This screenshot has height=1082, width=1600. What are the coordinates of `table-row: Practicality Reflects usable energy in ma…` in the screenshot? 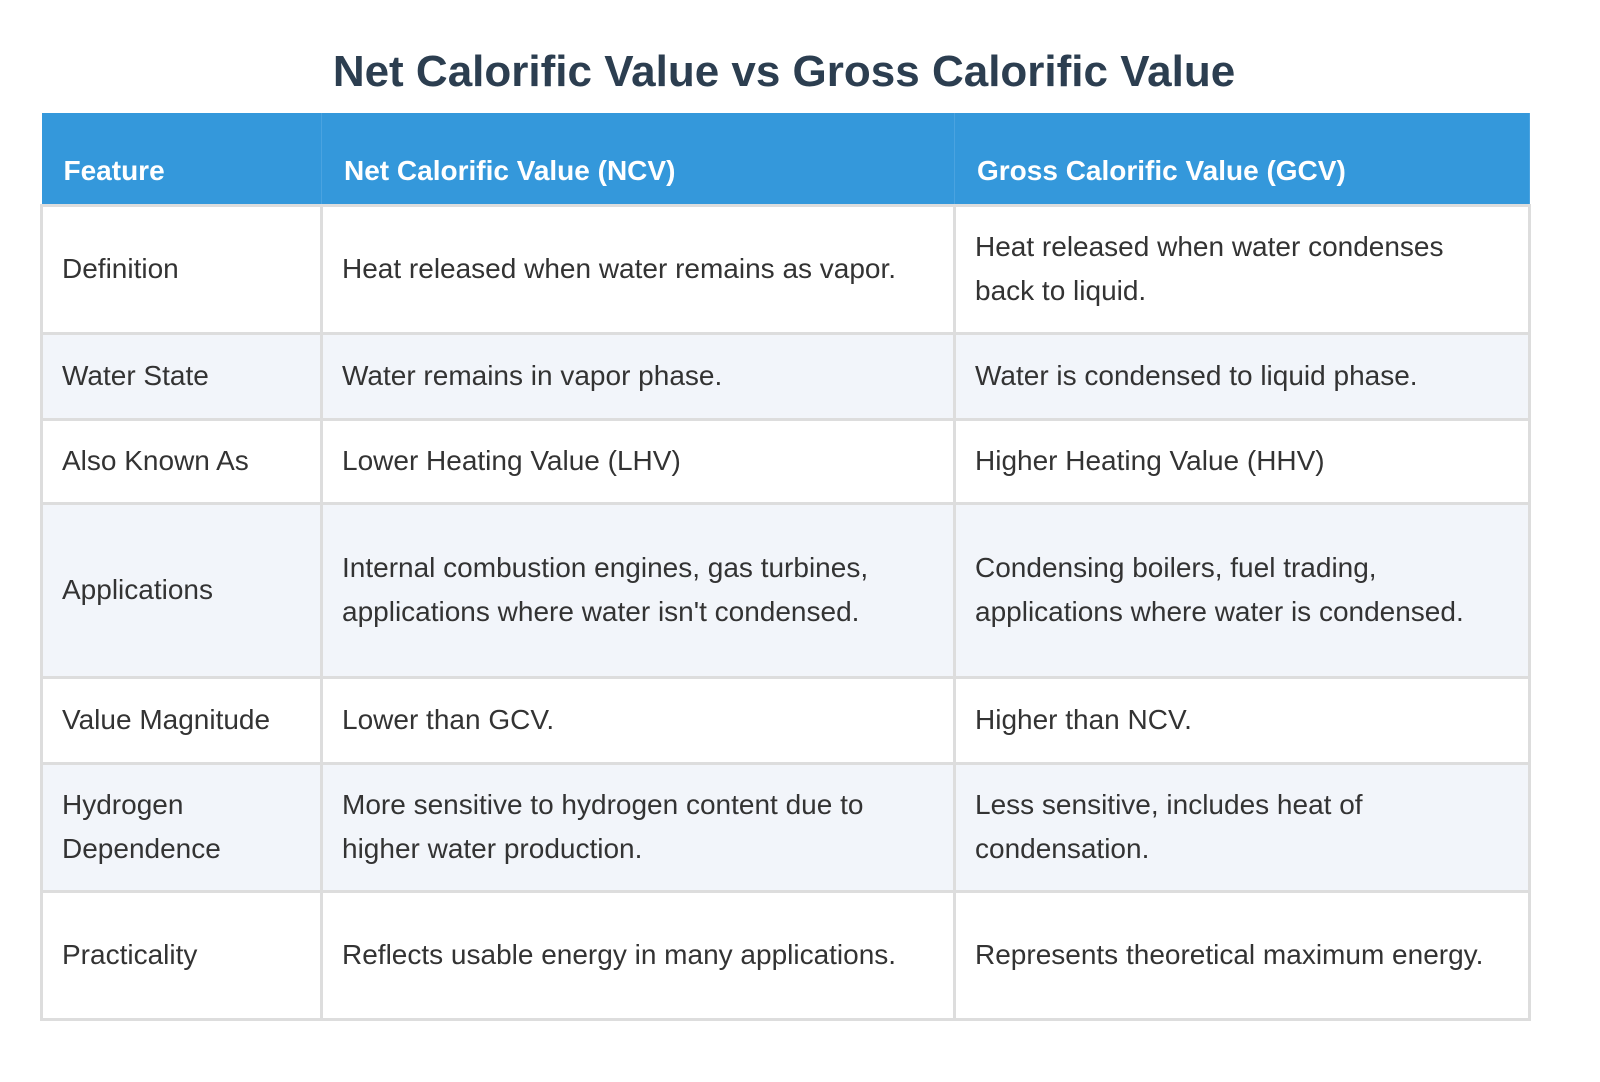 It's located at (785, 955).